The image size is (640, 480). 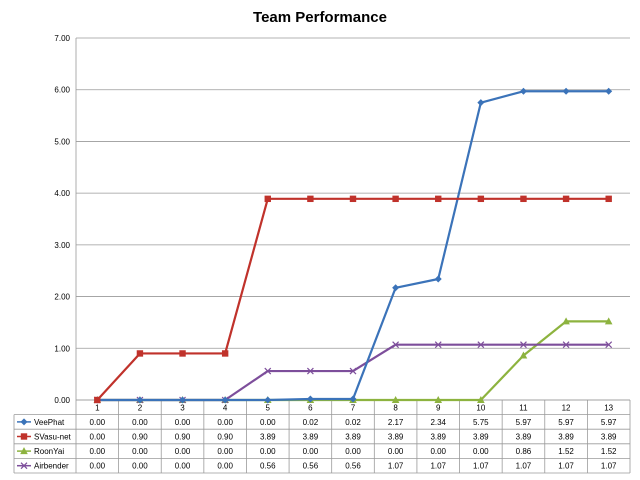 What do you see at coordinates (268, 407) in the screenshot?
I see `x-tick-label: 5` at bounding box center [268, 407].